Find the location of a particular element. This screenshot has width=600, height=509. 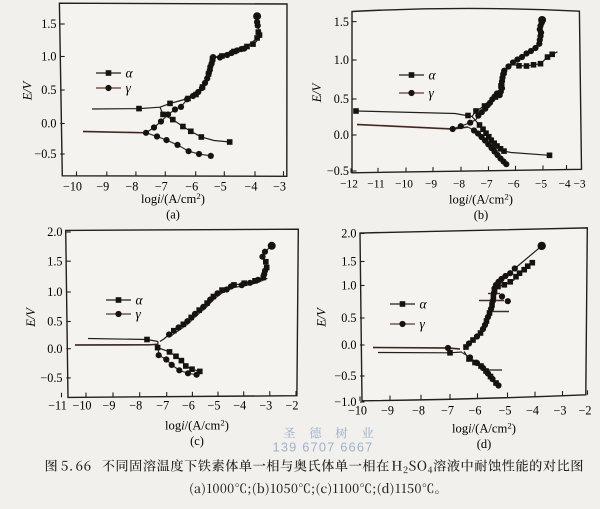

svg-text: (c) is located at coordinates (197, 441).